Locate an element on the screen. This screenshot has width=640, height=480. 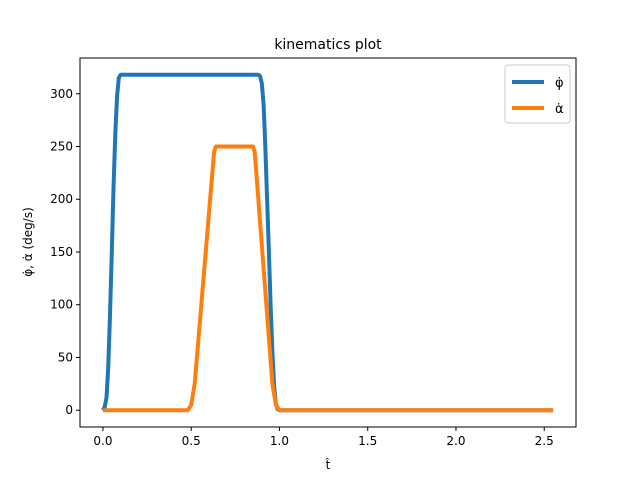
x-tick-label: 0.0 is located at coordinates (102, 441).